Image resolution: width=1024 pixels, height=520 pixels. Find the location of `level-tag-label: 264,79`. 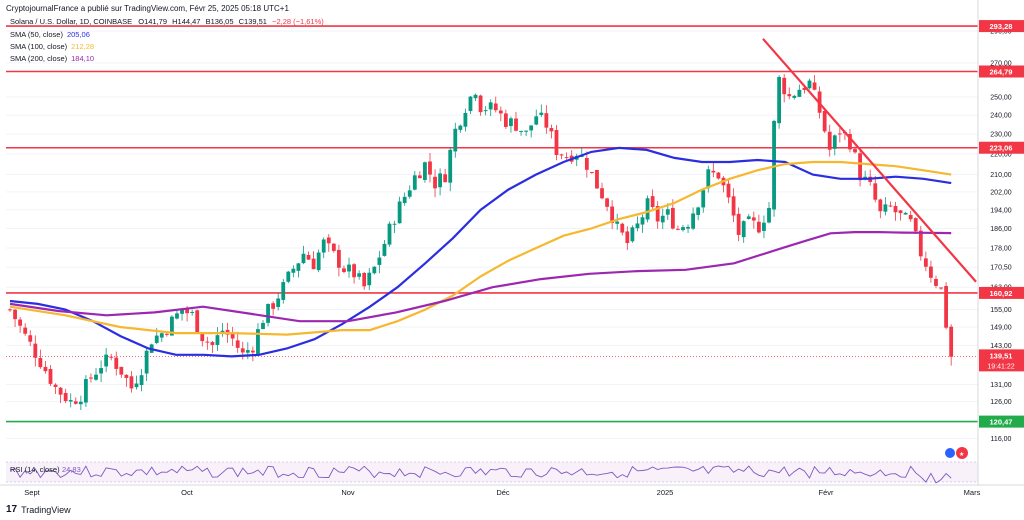

level-tag-label: 264,79 is located at coordinates (1001, 72).